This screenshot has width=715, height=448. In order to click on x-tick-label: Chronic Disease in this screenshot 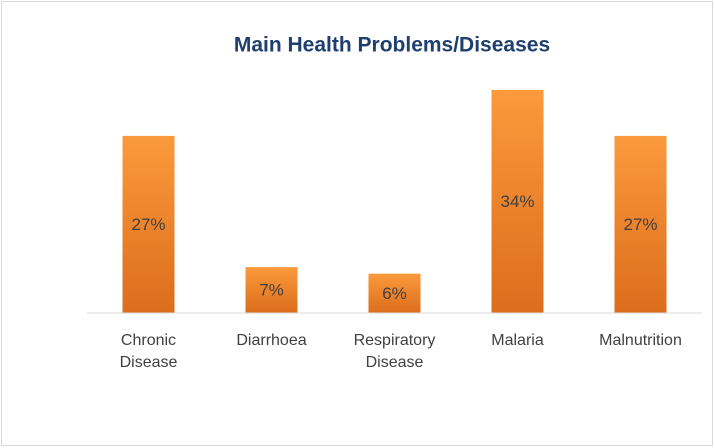, I will do `click(148, 351)`.